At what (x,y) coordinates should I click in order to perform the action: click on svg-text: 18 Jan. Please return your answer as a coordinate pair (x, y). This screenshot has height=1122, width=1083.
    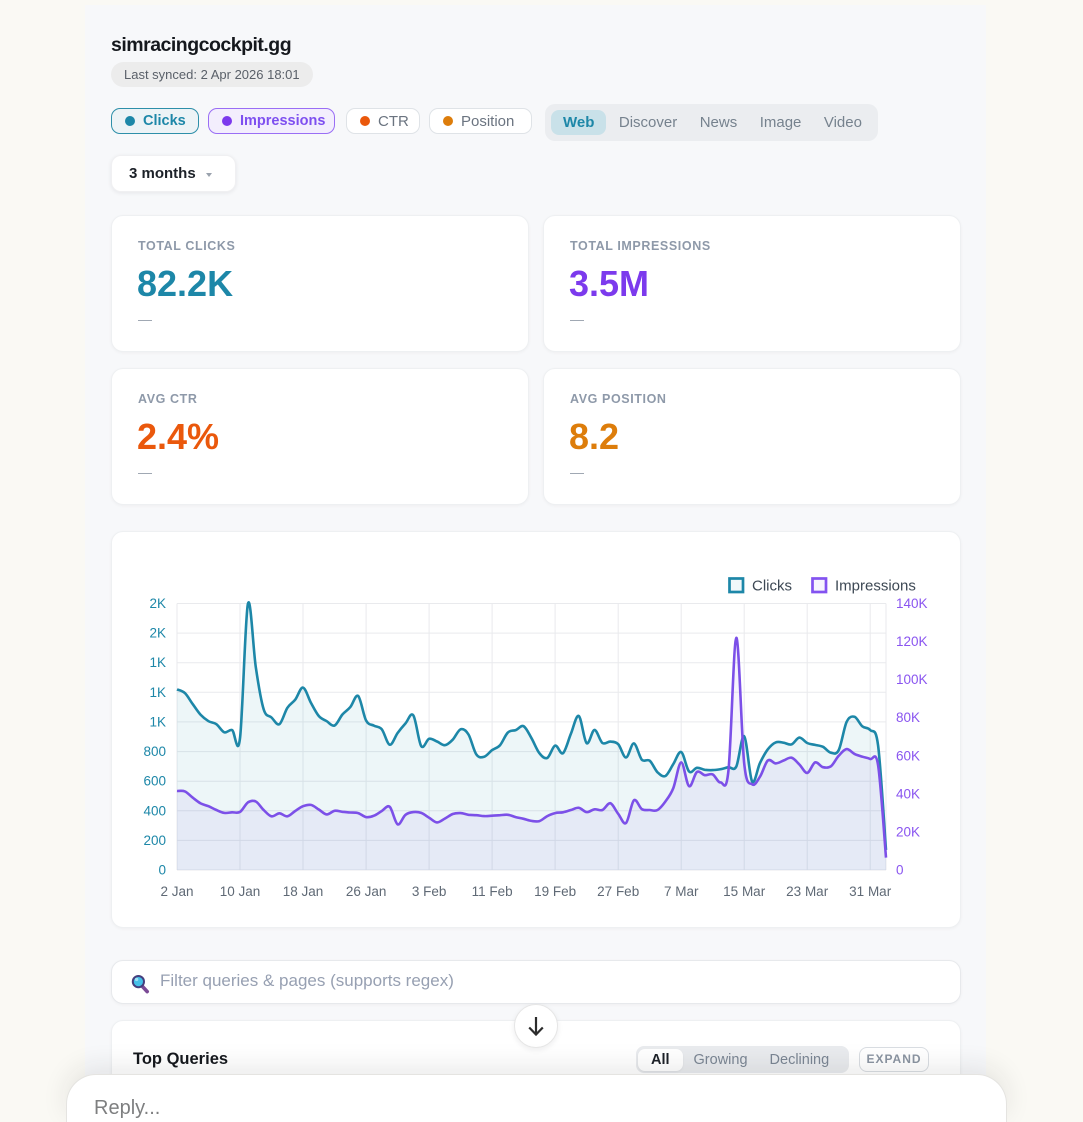
    Looking at the image, I should click on (303, 891).